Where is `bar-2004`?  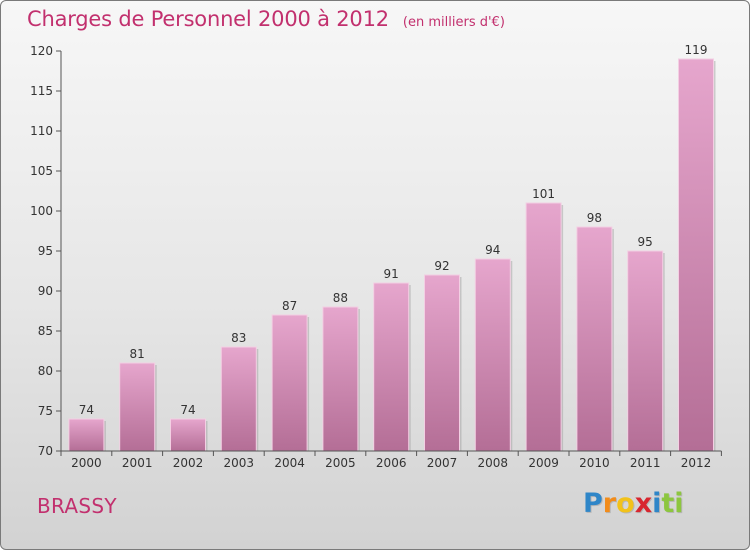 bar-2004 is located at coordinates (289, 383).